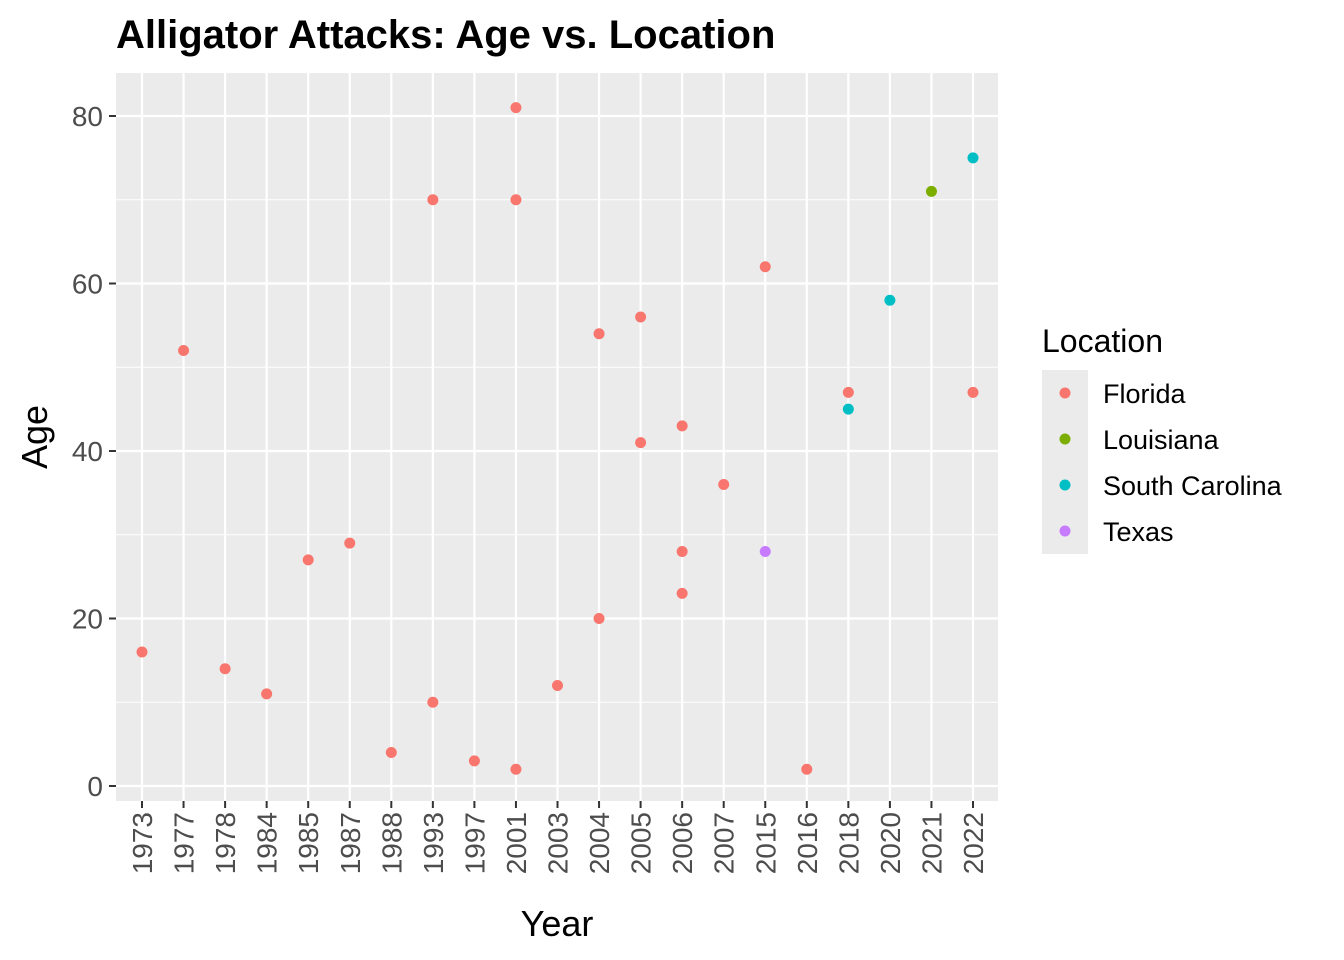 Image resolution: width=1344 pixels, height=960 pixels. Describe the element at coordinates (641, 843) in the screenshot. I see `x-tick-label: 2005` at that location.